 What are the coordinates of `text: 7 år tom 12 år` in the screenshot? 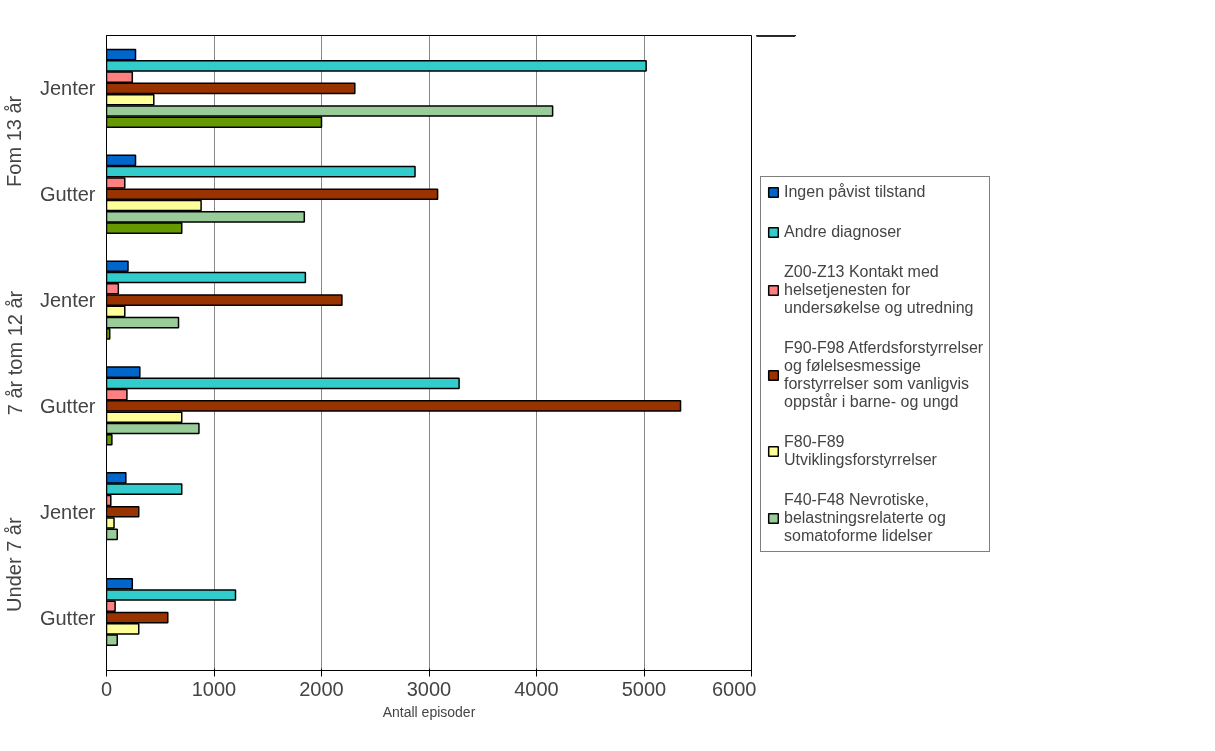 It's located at (14, 353).